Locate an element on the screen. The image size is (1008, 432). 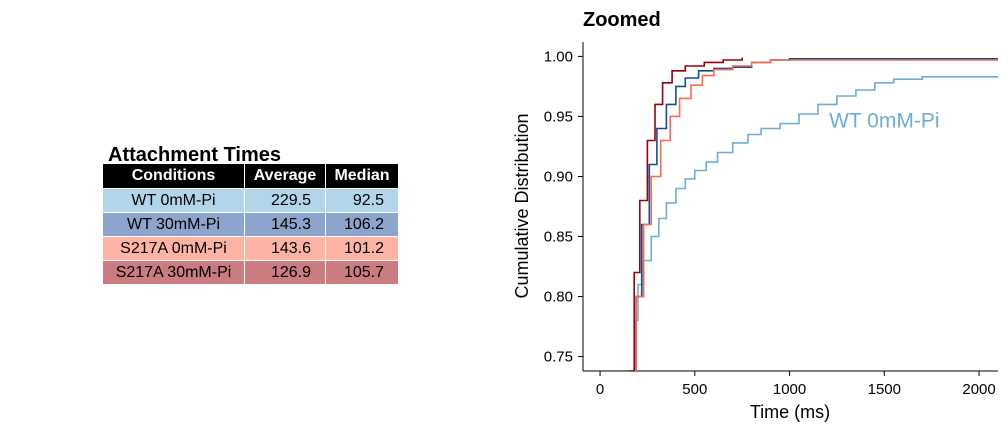
x-tick-label: 0 is located at coordinates (600, 389).